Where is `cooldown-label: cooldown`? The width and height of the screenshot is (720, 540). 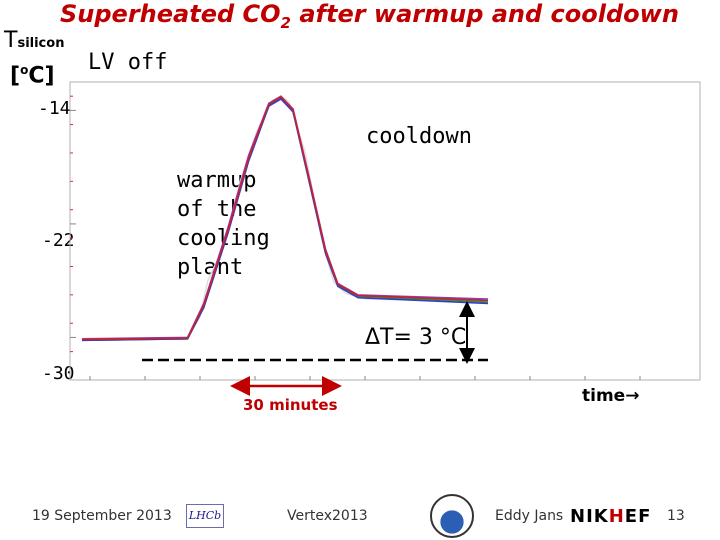
cooldown-label: cooldown is located at coordinates (419, 136).